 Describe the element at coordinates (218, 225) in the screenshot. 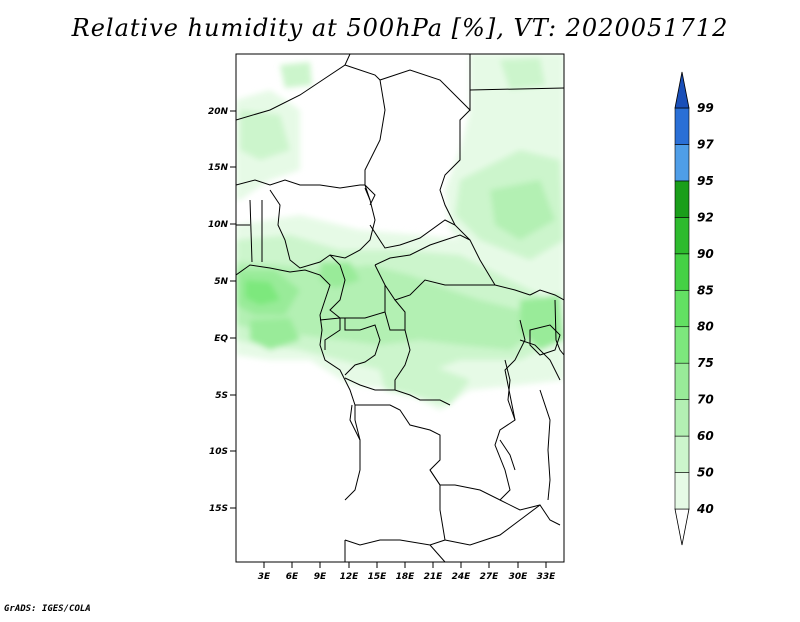

I see `lat-label: 10N` at that location.